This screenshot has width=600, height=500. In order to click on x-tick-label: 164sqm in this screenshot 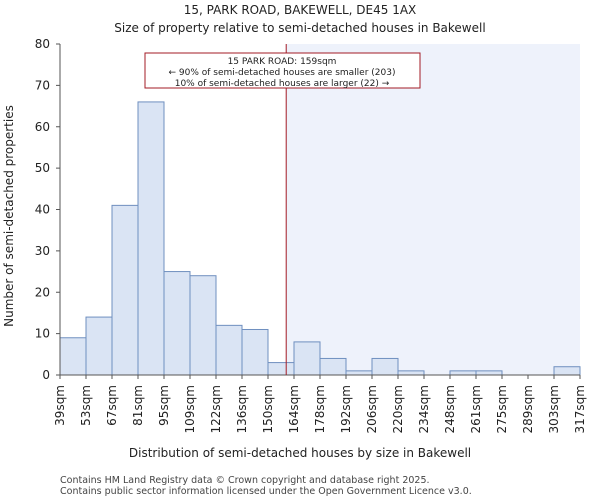, I will do `click(294, 409)`.